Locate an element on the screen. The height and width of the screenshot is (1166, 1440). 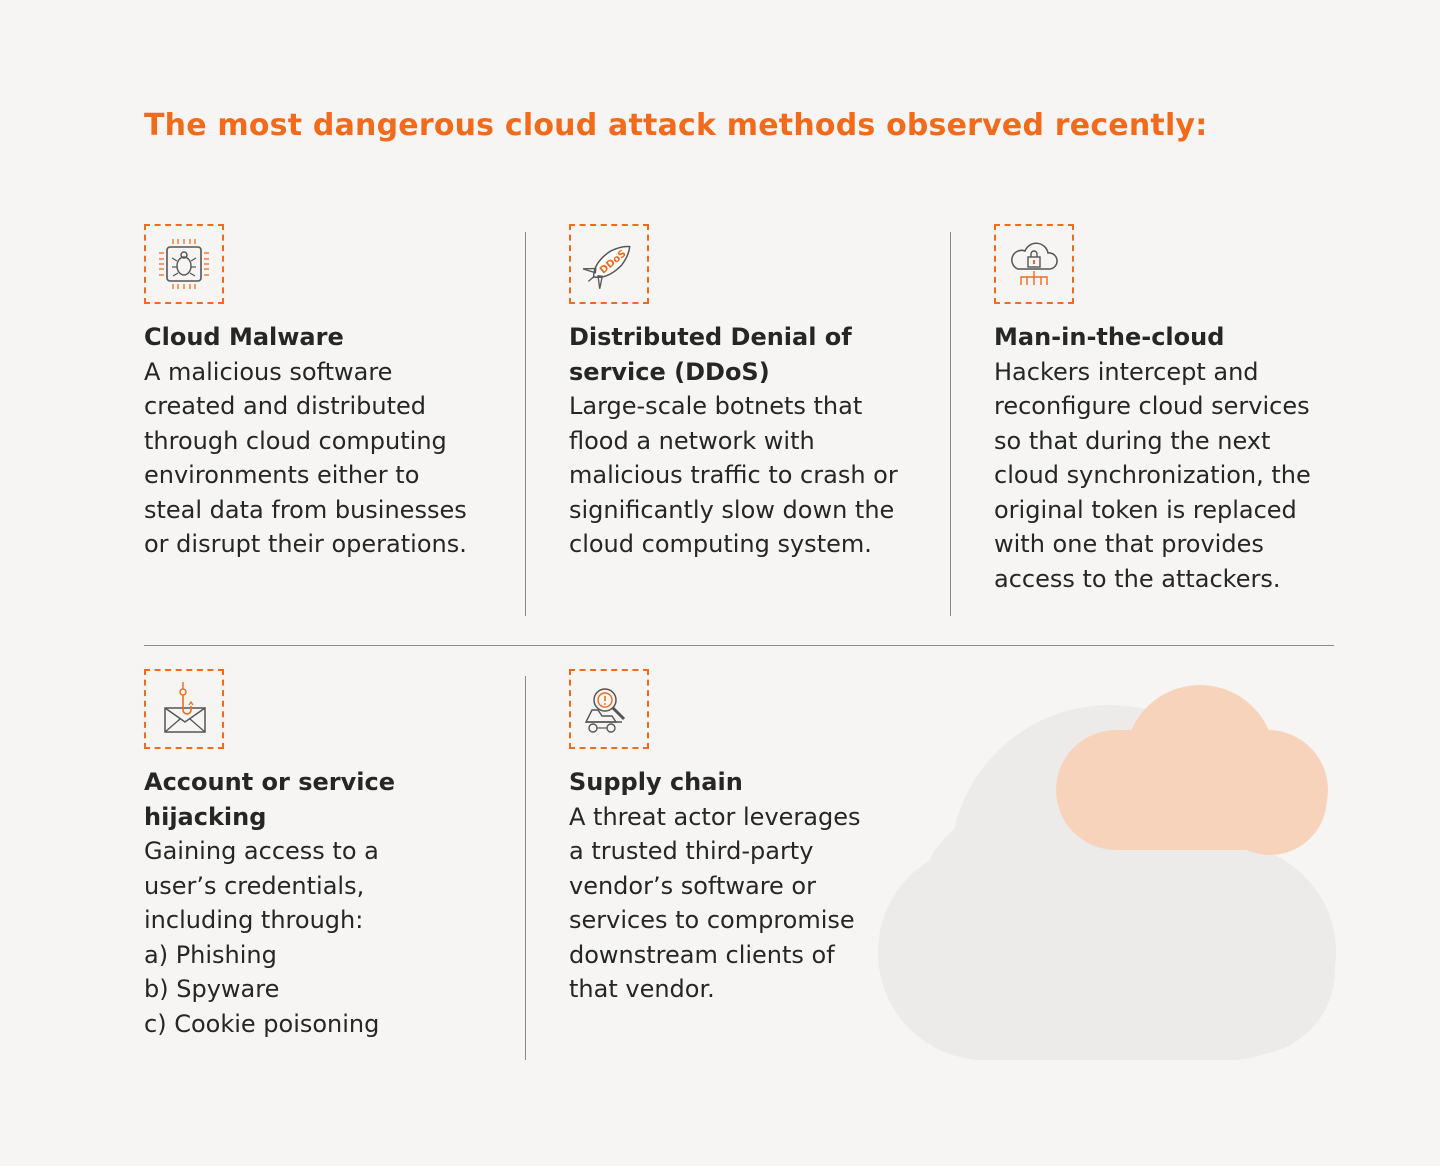
card-title: Cloud Malware is located at coordinates (244, 337).